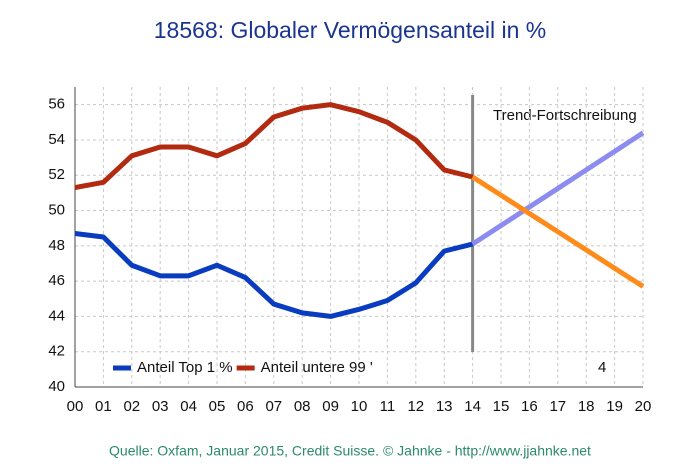  I want to click on x-tick-label: 20, so click(643, 406).